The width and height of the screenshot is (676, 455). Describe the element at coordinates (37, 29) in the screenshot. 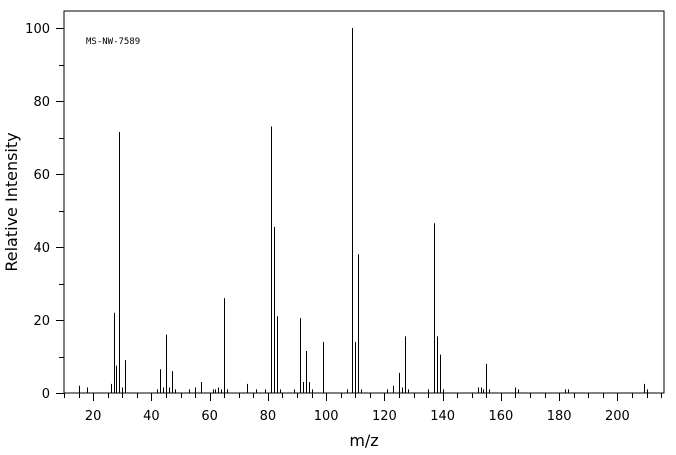

I see `y-tick-label: 100` at that location.